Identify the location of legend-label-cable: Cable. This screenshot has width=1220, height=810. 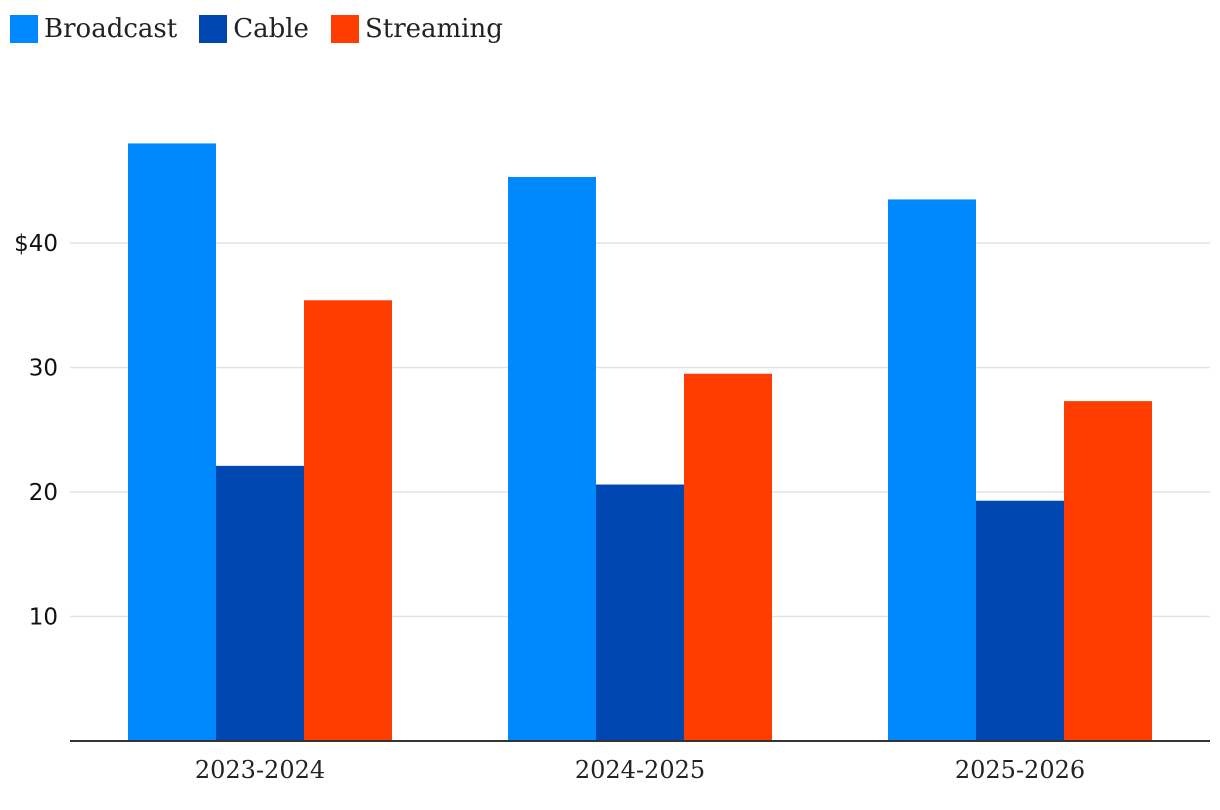
(271, 29).